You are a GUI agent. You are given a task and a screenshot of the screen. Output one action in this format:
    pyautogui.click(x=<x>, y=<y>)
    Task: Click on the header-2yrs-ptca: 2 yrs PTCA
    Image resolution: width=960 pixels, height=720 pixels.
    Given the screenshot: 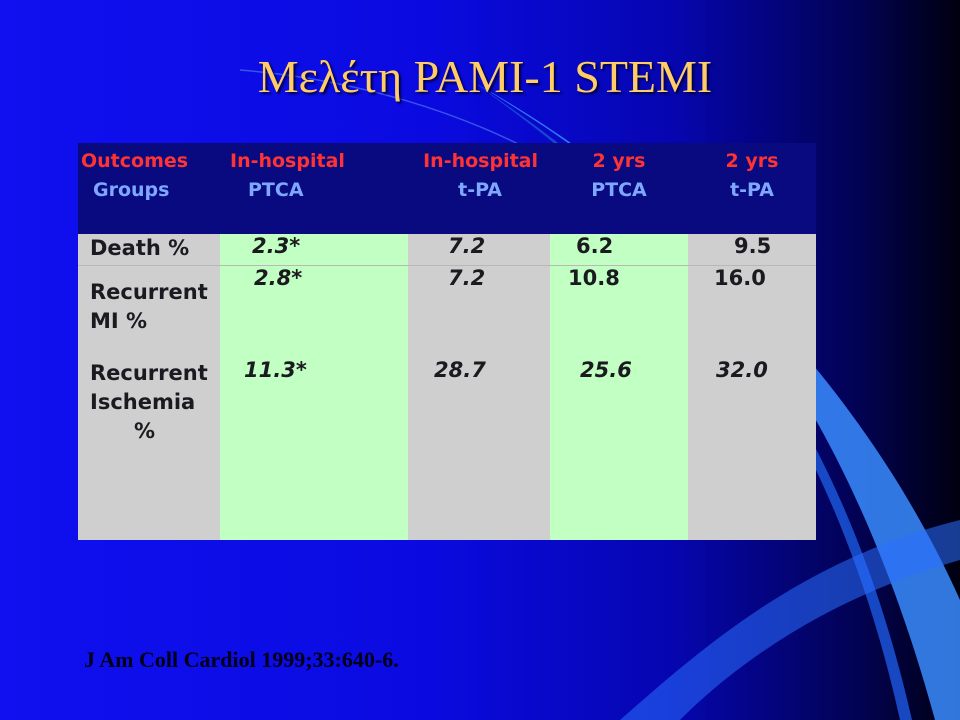 What is the action you would take?
    pyautogui.click(x=619, y=188)
    